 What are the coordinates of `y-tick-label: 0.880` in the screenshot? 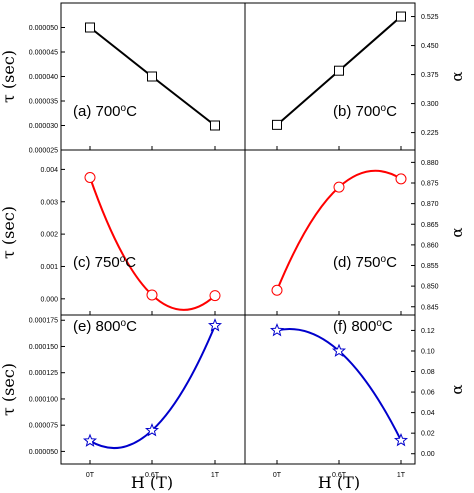 It's located at (430, 163).